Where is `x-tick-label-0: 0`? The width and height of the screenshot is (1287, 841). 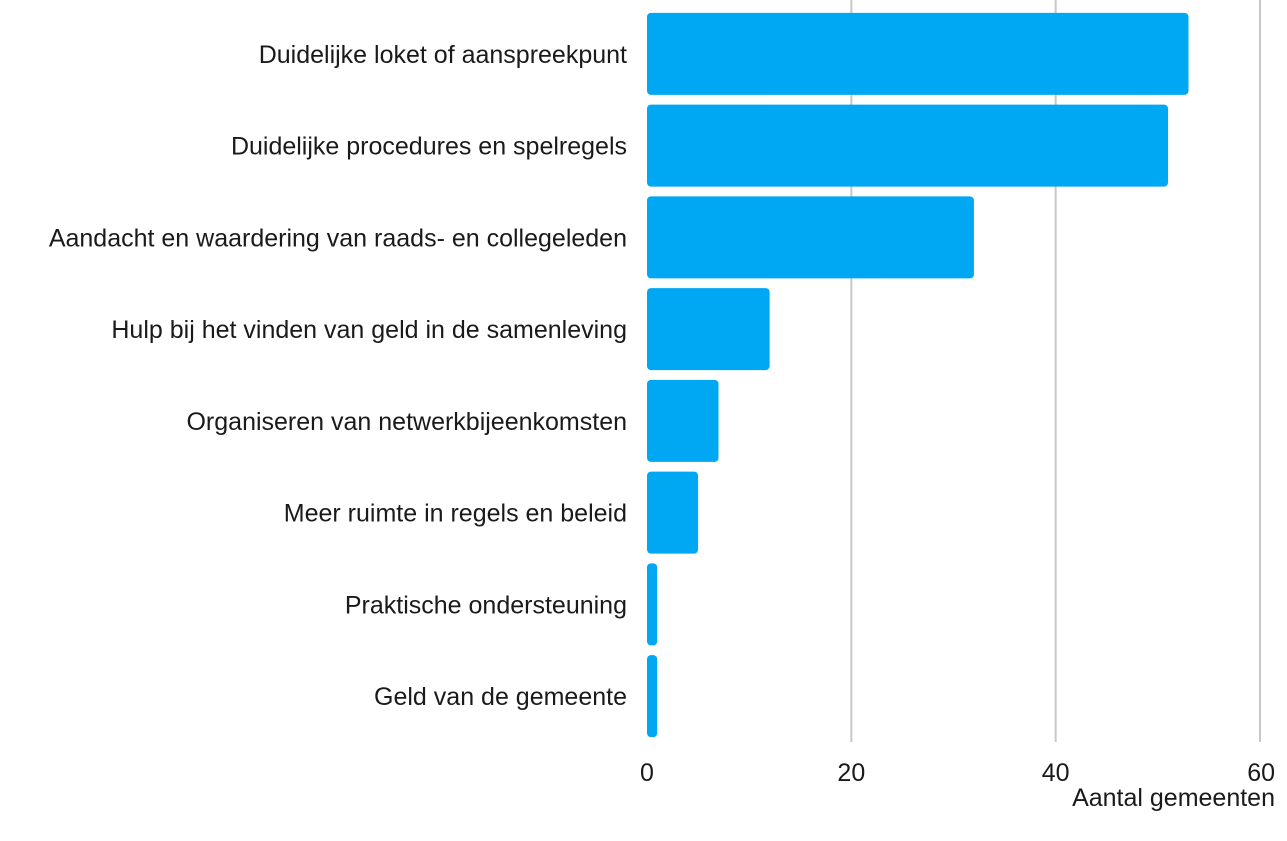 x-tick-label-0: 0 is located at coordinates (647, 773).